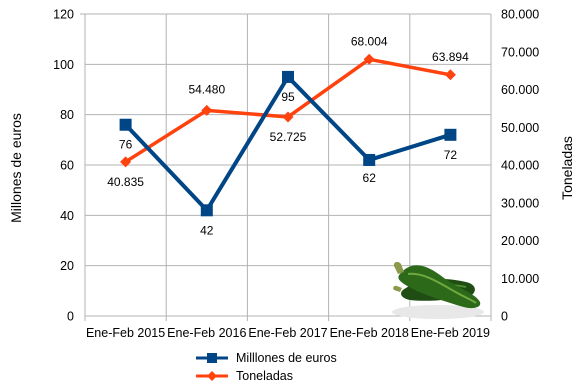 This screenshot has height=385, width=576. What do you see at coordinates (212, 376) in the screenshot?
I see `legend-marker-diamond` at bounding box center [212, 376].